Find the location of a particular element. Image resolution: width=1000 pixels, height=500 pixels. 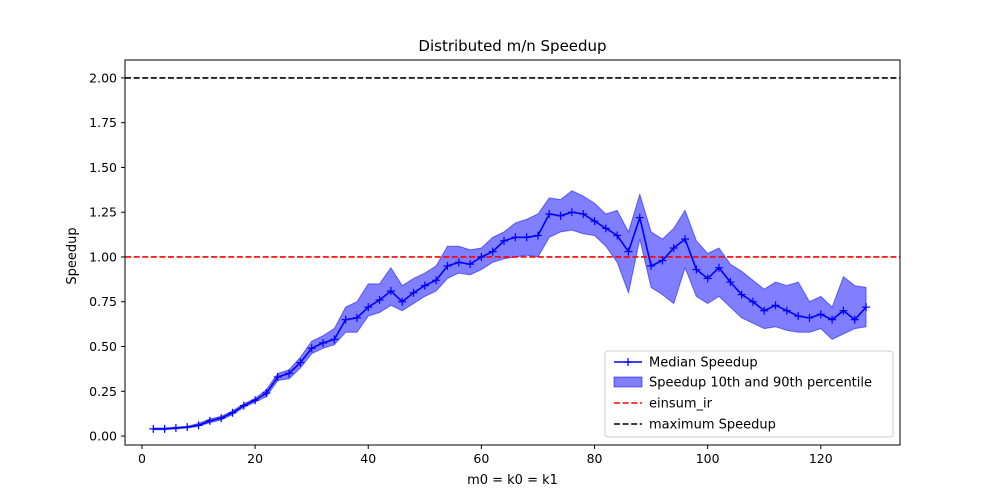

legend-item-median: Median Speedup is located at coordinates (686, 363).